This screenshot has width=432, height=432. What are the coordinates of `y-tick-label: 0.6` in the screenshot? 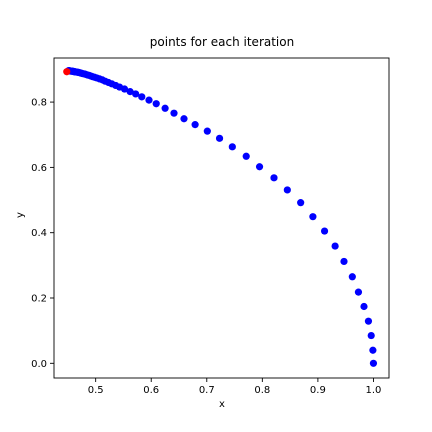 It's located at (39, 168).